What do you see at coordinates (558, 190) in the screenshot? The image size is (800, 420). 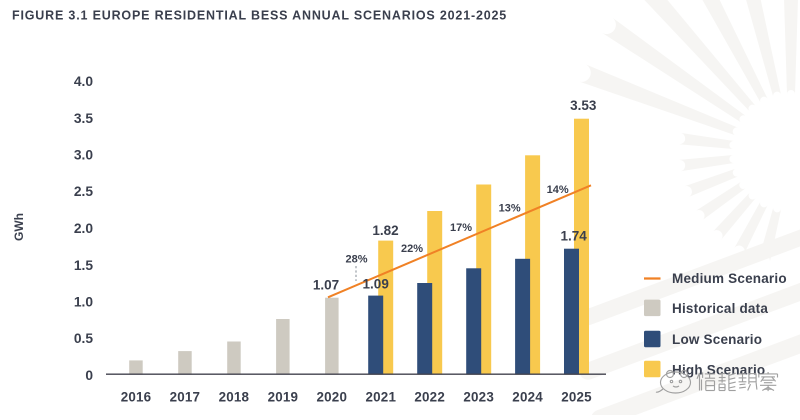 I see `svg-text: 14%` at bounding box center [558, 190].